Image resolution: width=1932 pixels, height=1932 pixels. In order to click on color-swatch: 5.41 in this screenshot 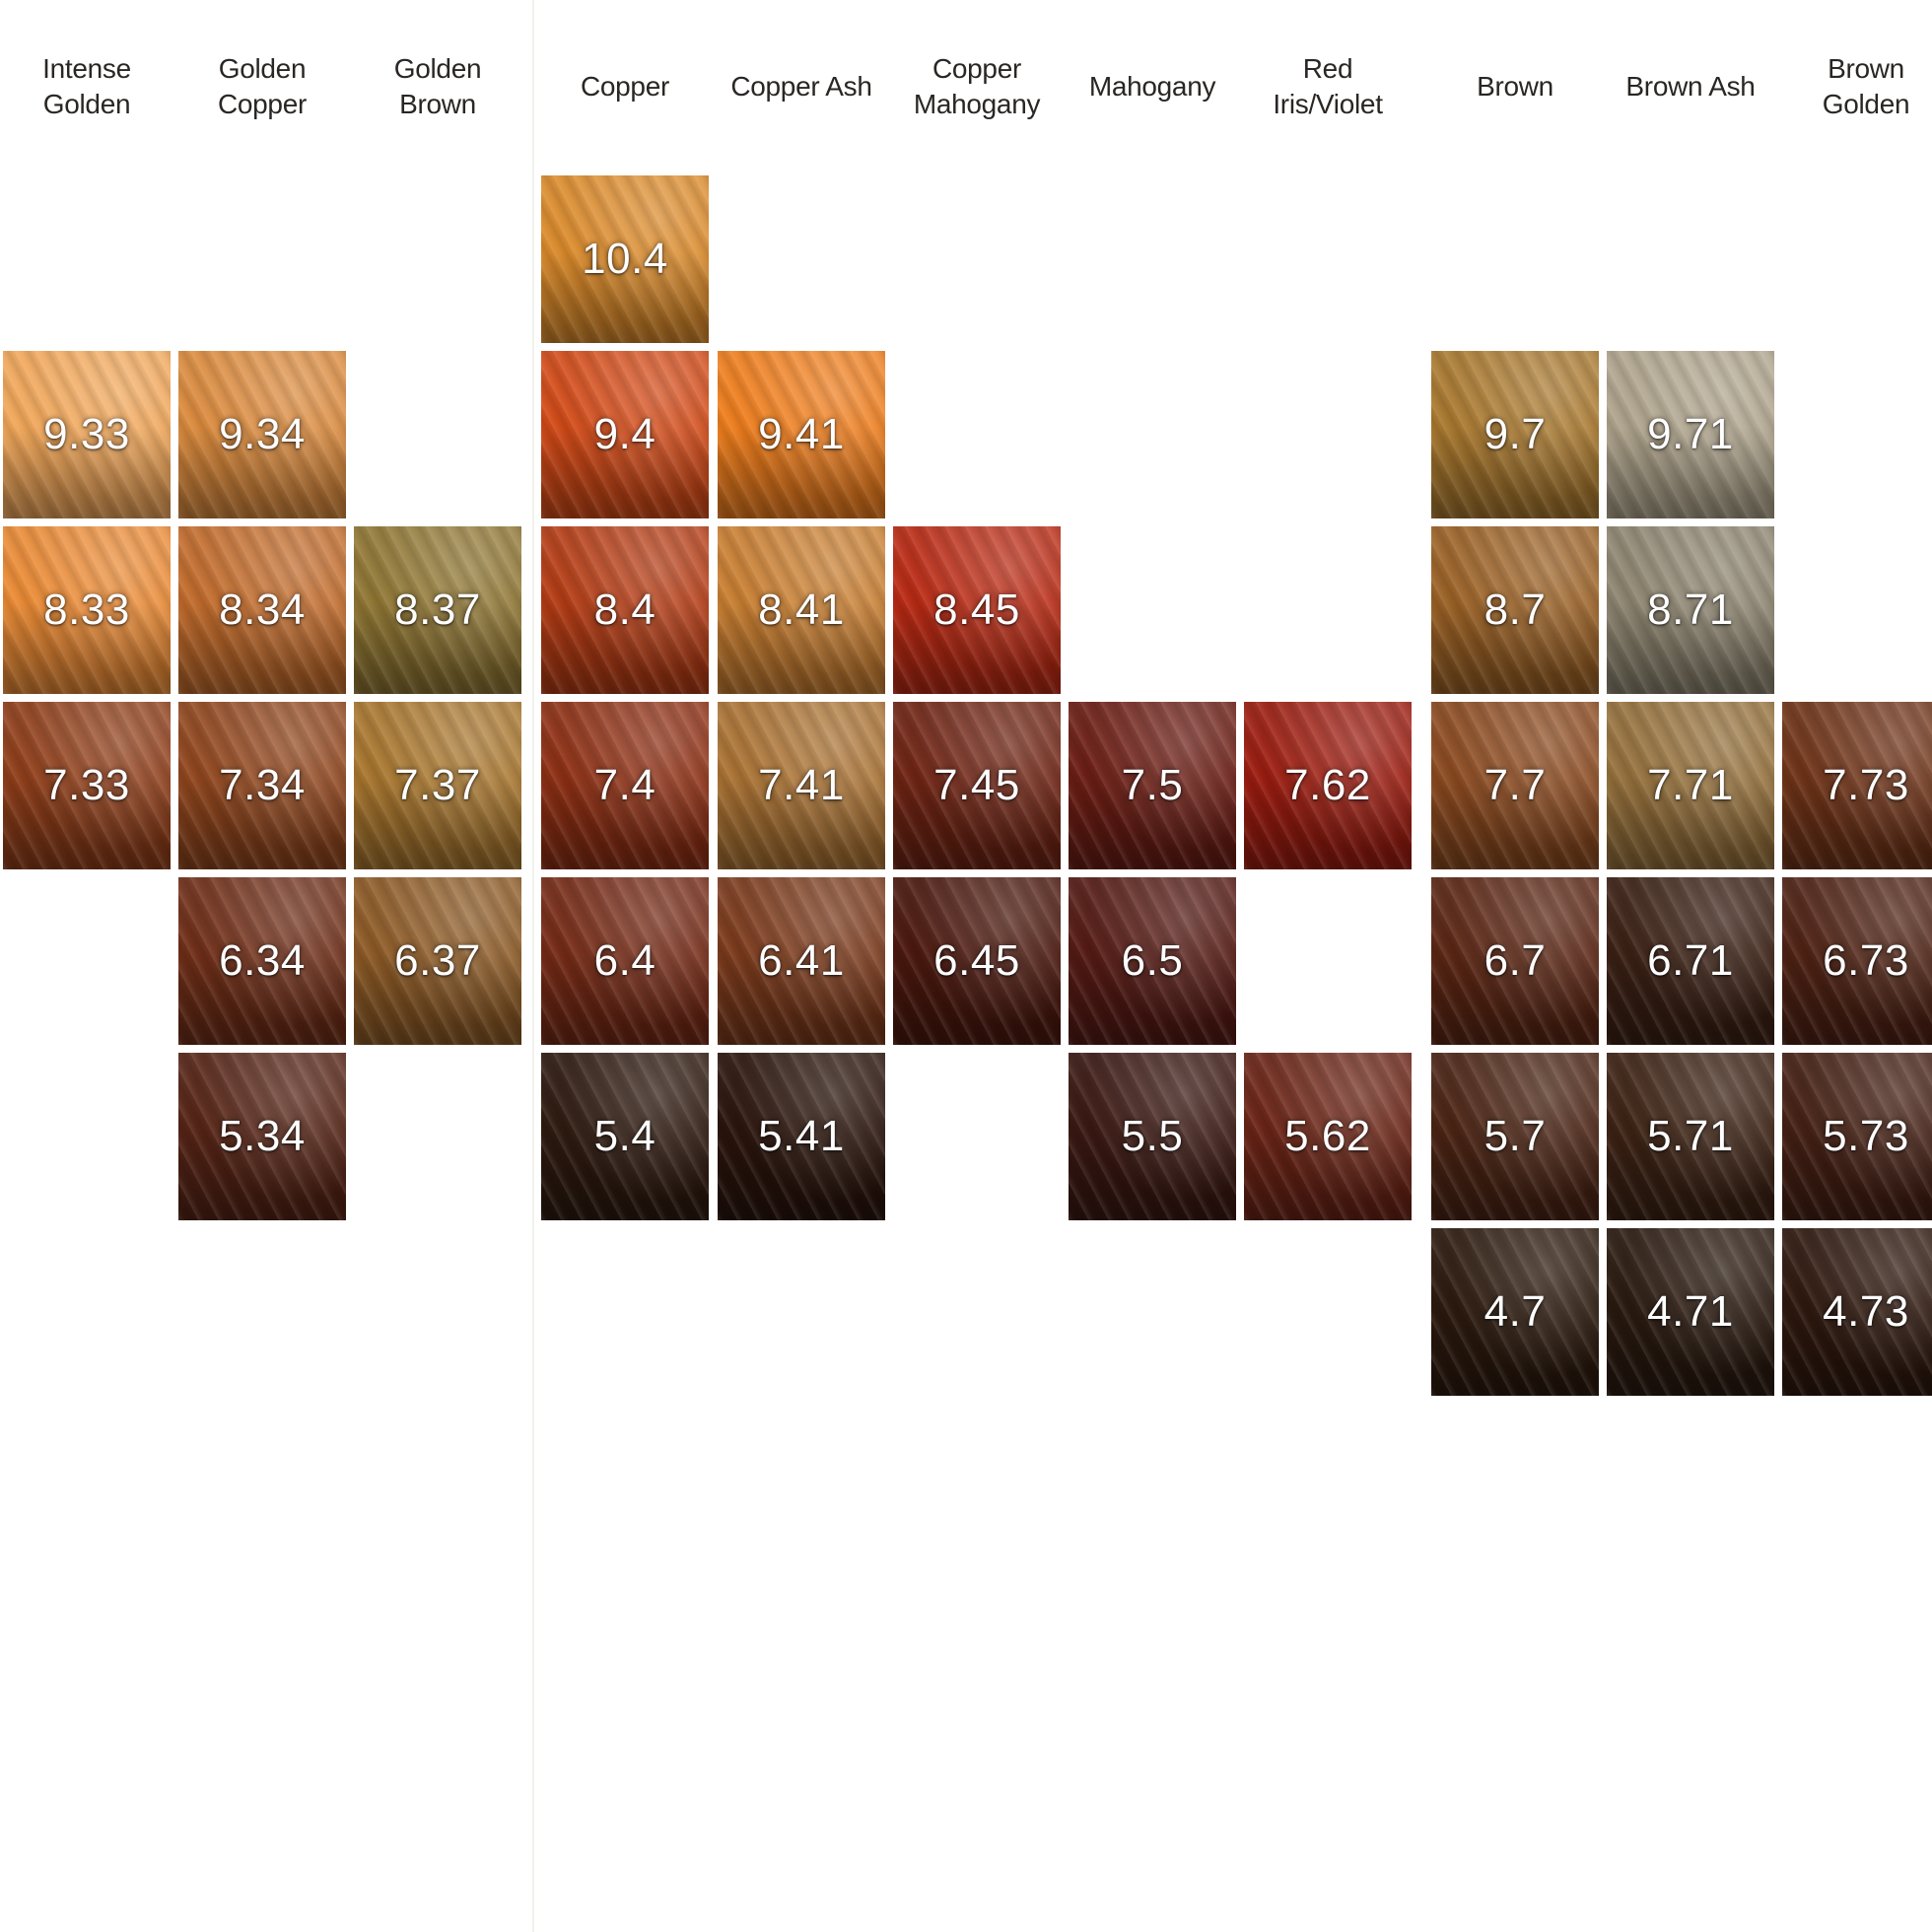, I will do `click(802, 1137)`.